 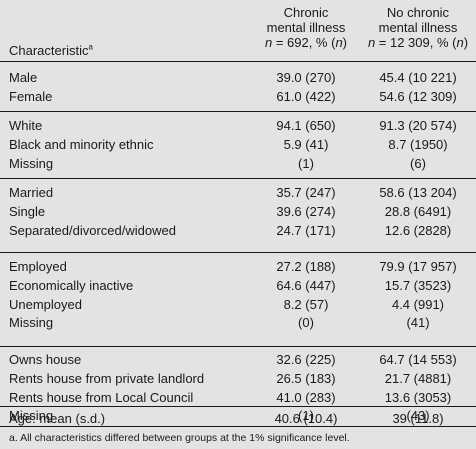 I want to click on row-label: Married, so click(x=31, y=192).